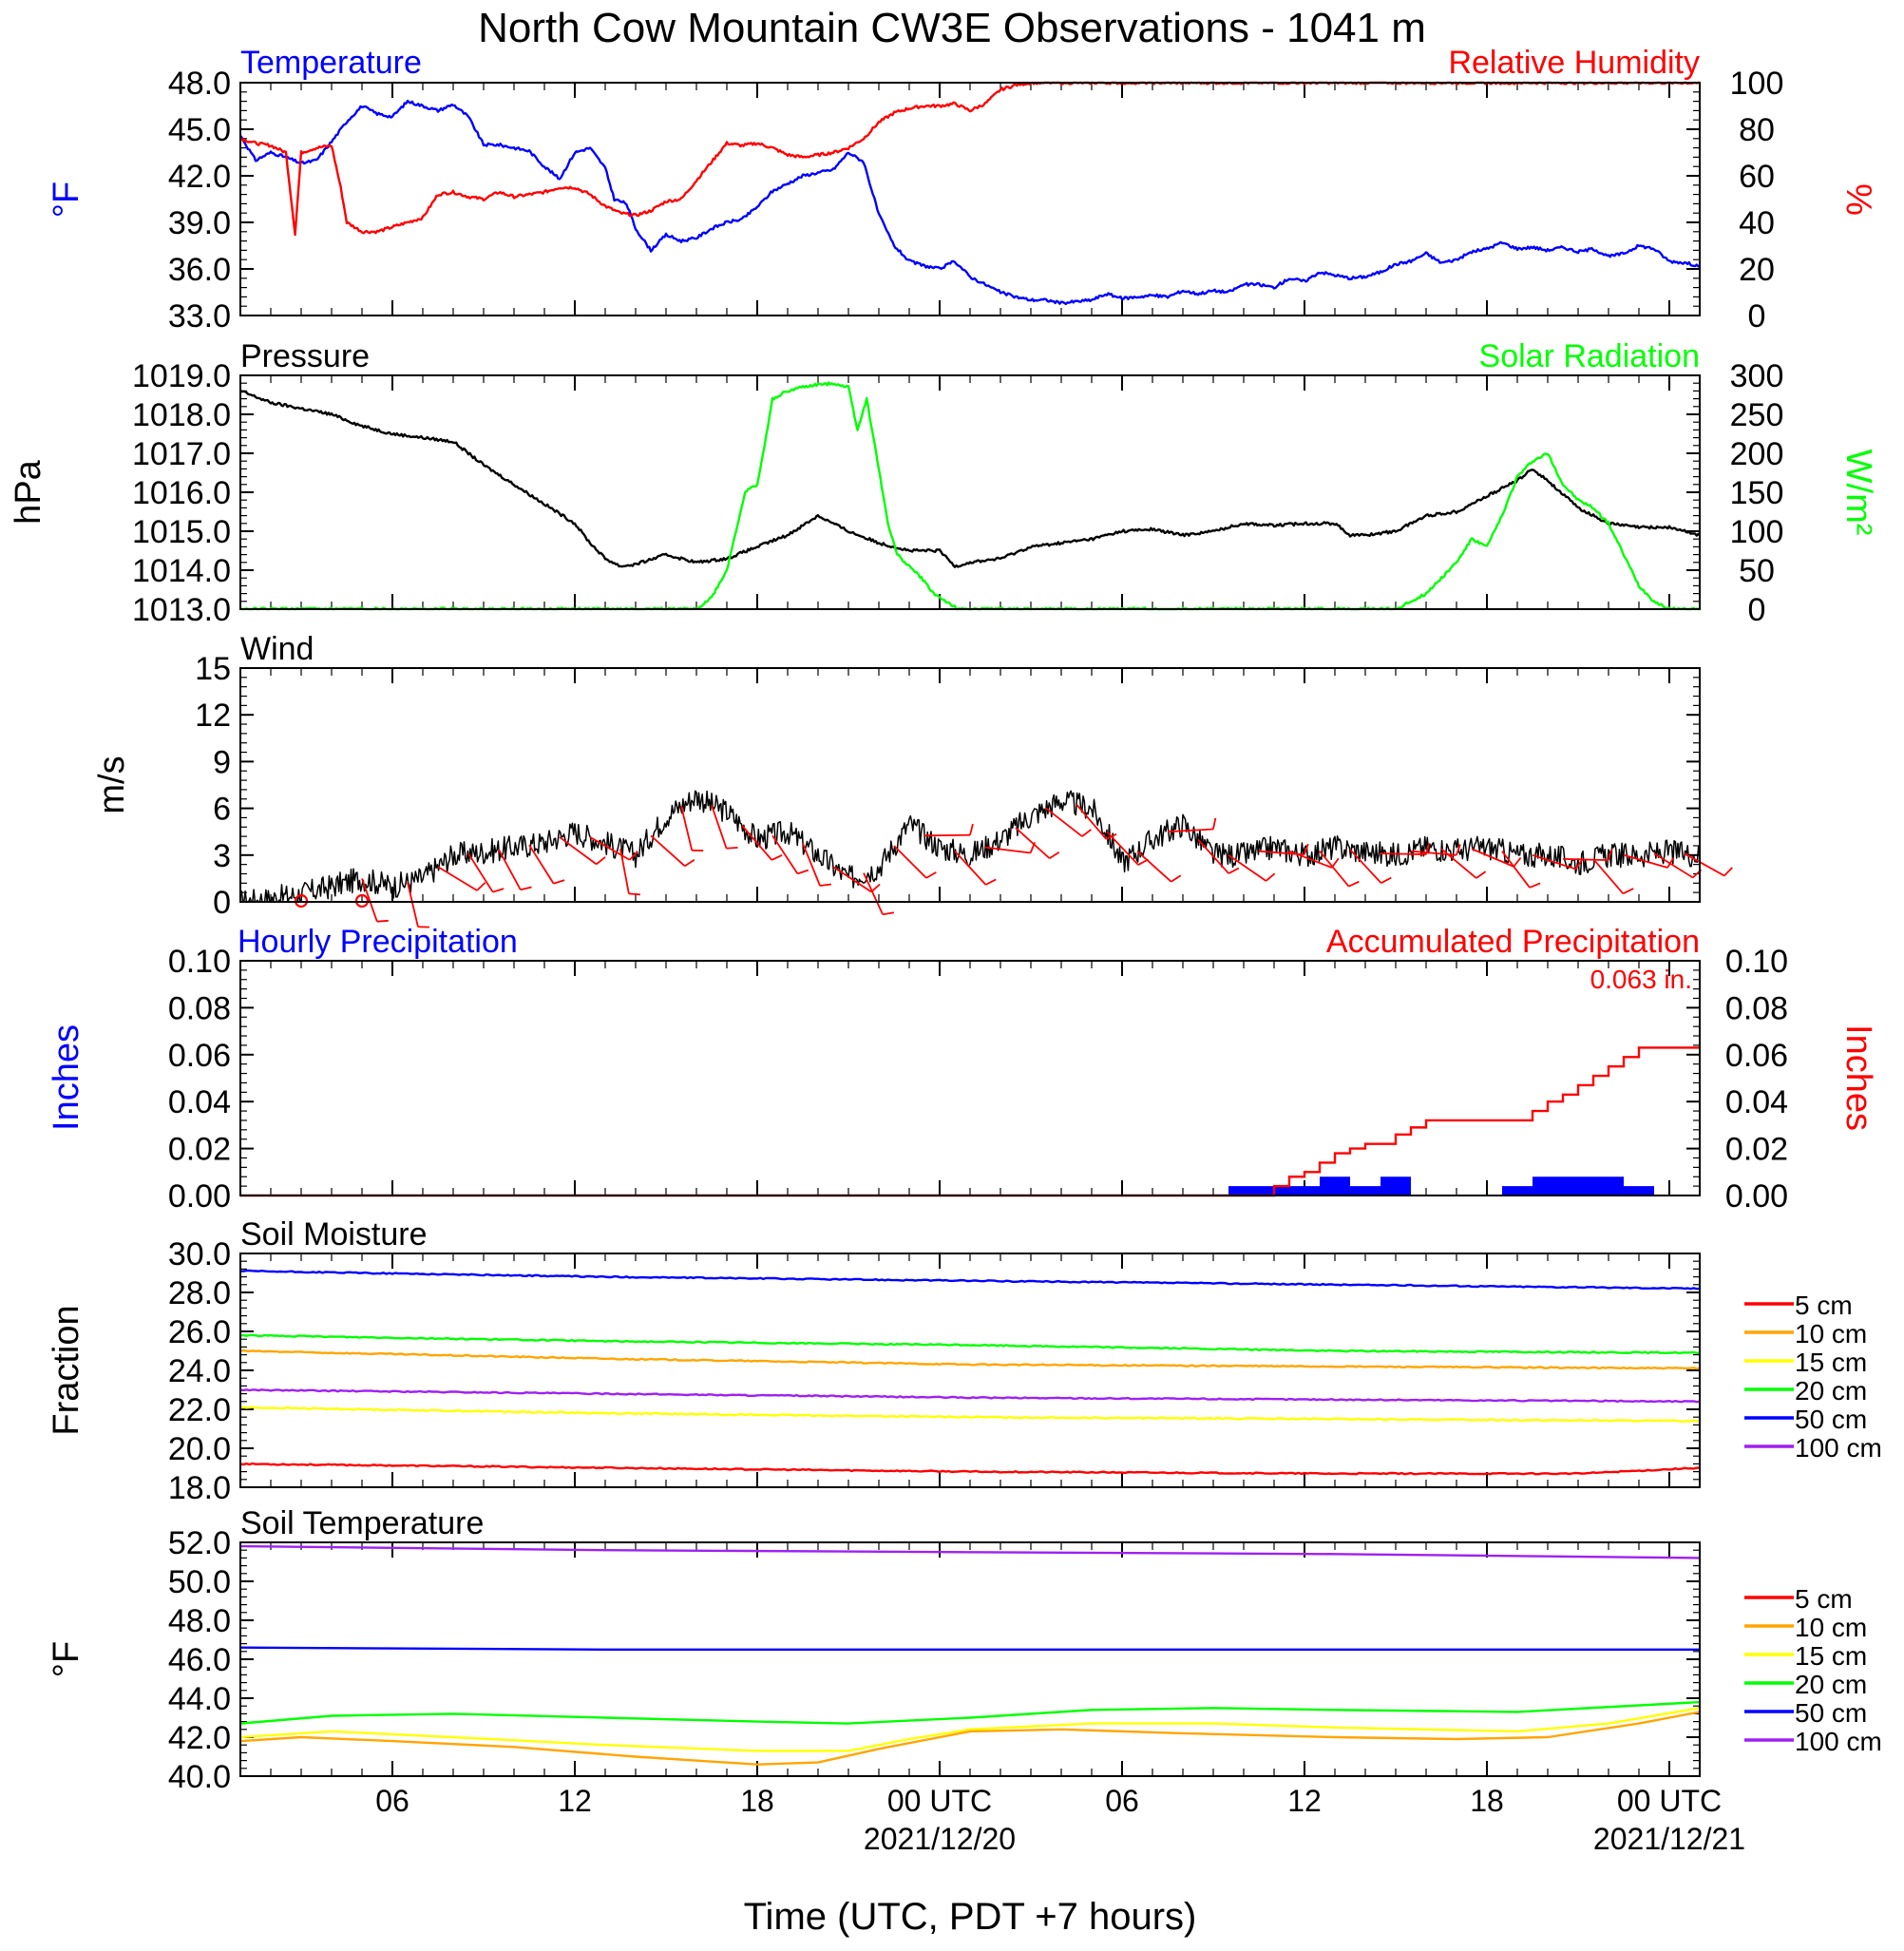  Describe the element at coordinates (1757, 223) in the screenshot. I see `y-right-tick-label: 40` at that location.